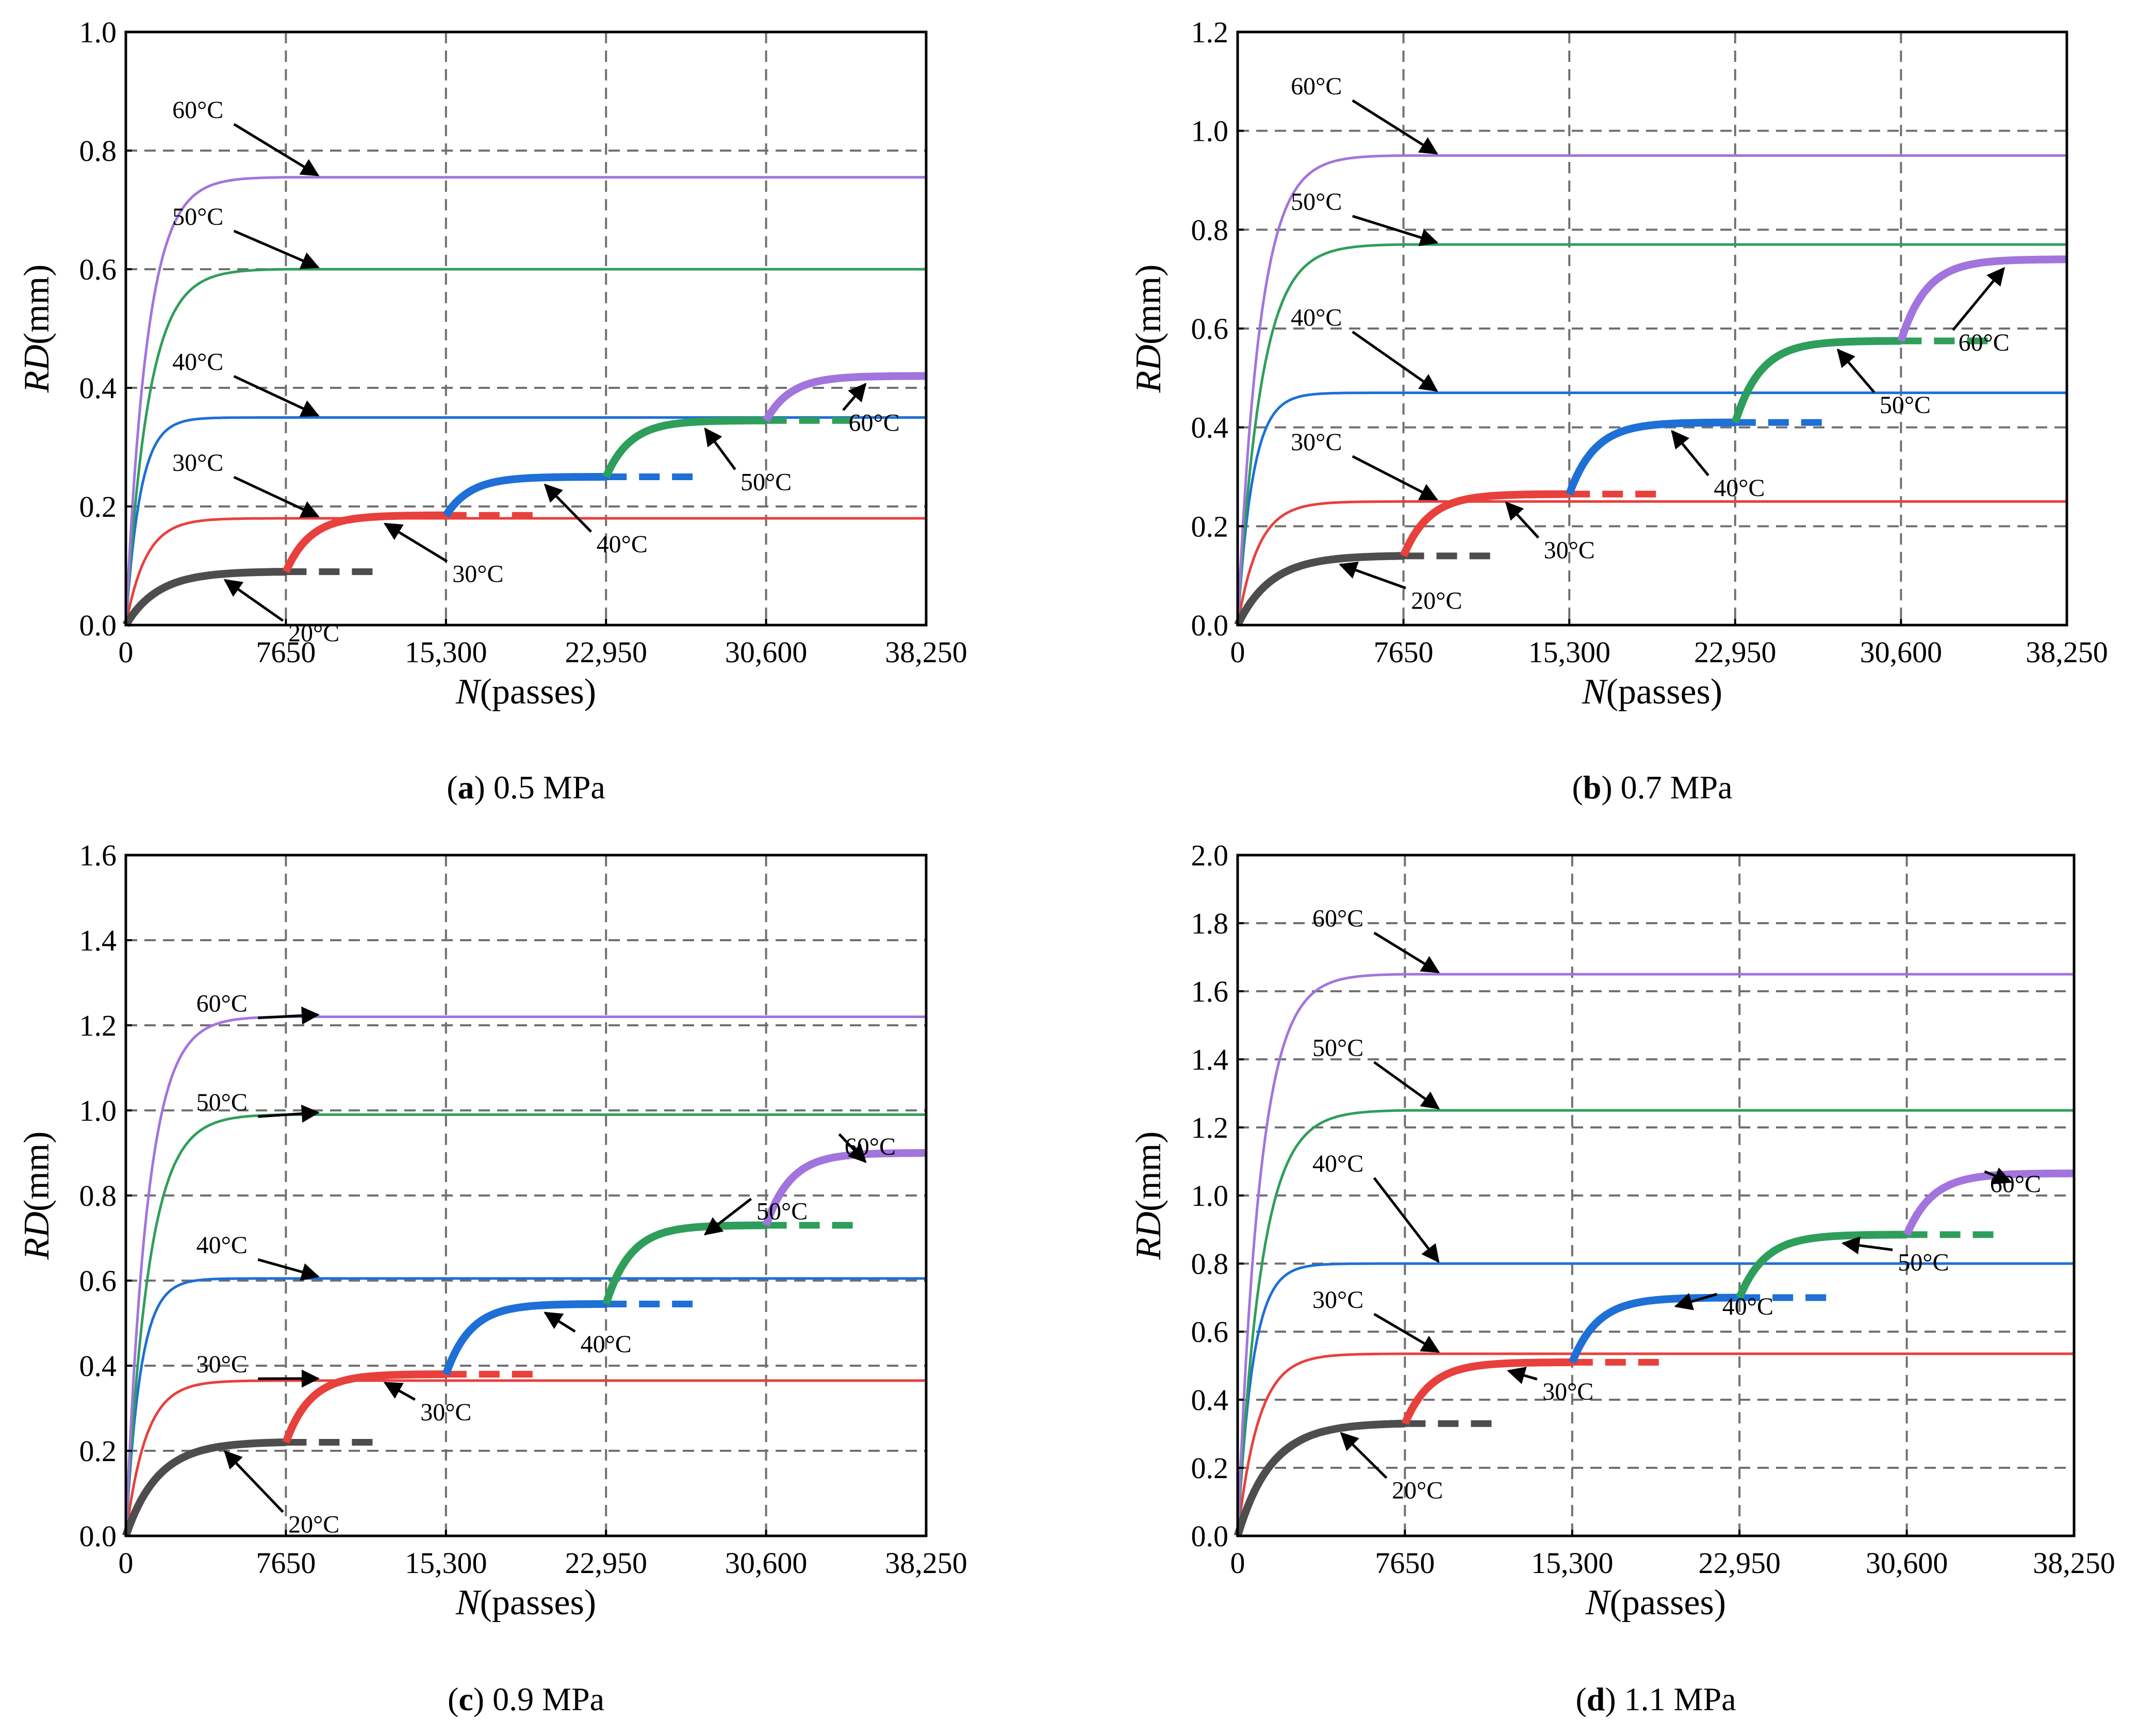  Describe the element at coordinates (1149, 329) in the screenshot. I see `y-axis-label: RD(mm)` at that location.